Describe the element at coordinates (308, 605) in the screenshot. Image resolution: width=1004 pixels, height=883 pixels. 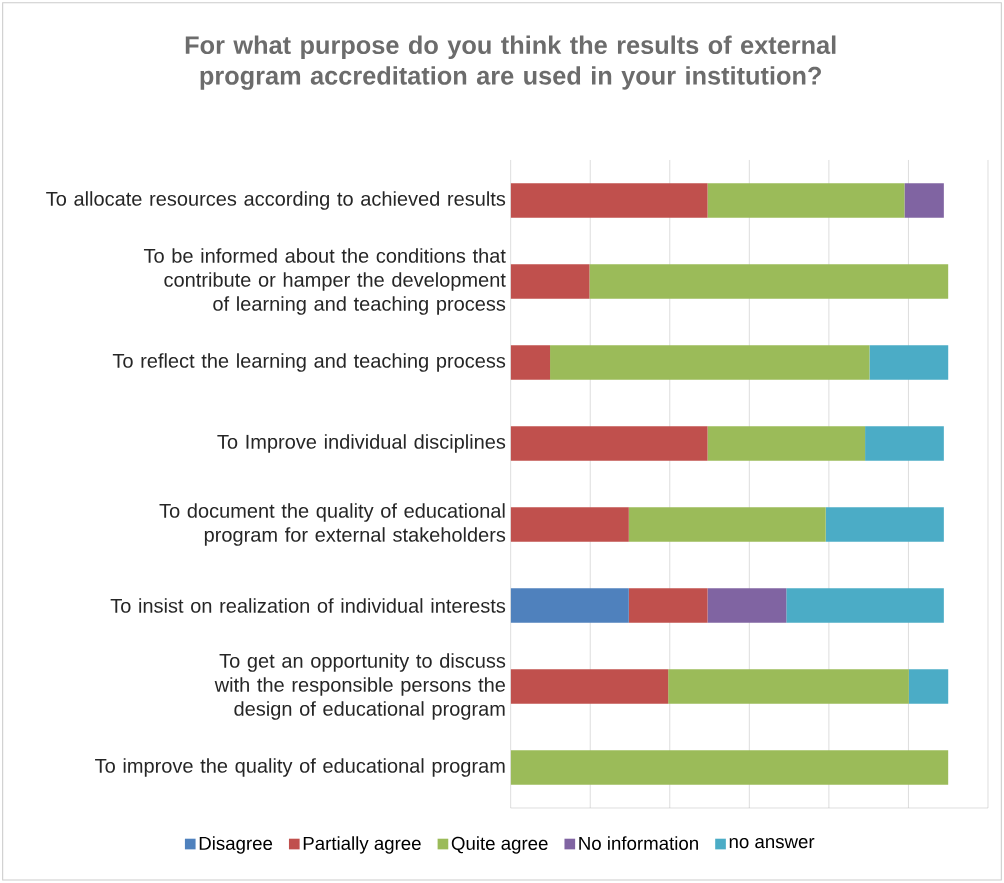
I see `y-tick-label: To insist on realization of individual interests` at that location.